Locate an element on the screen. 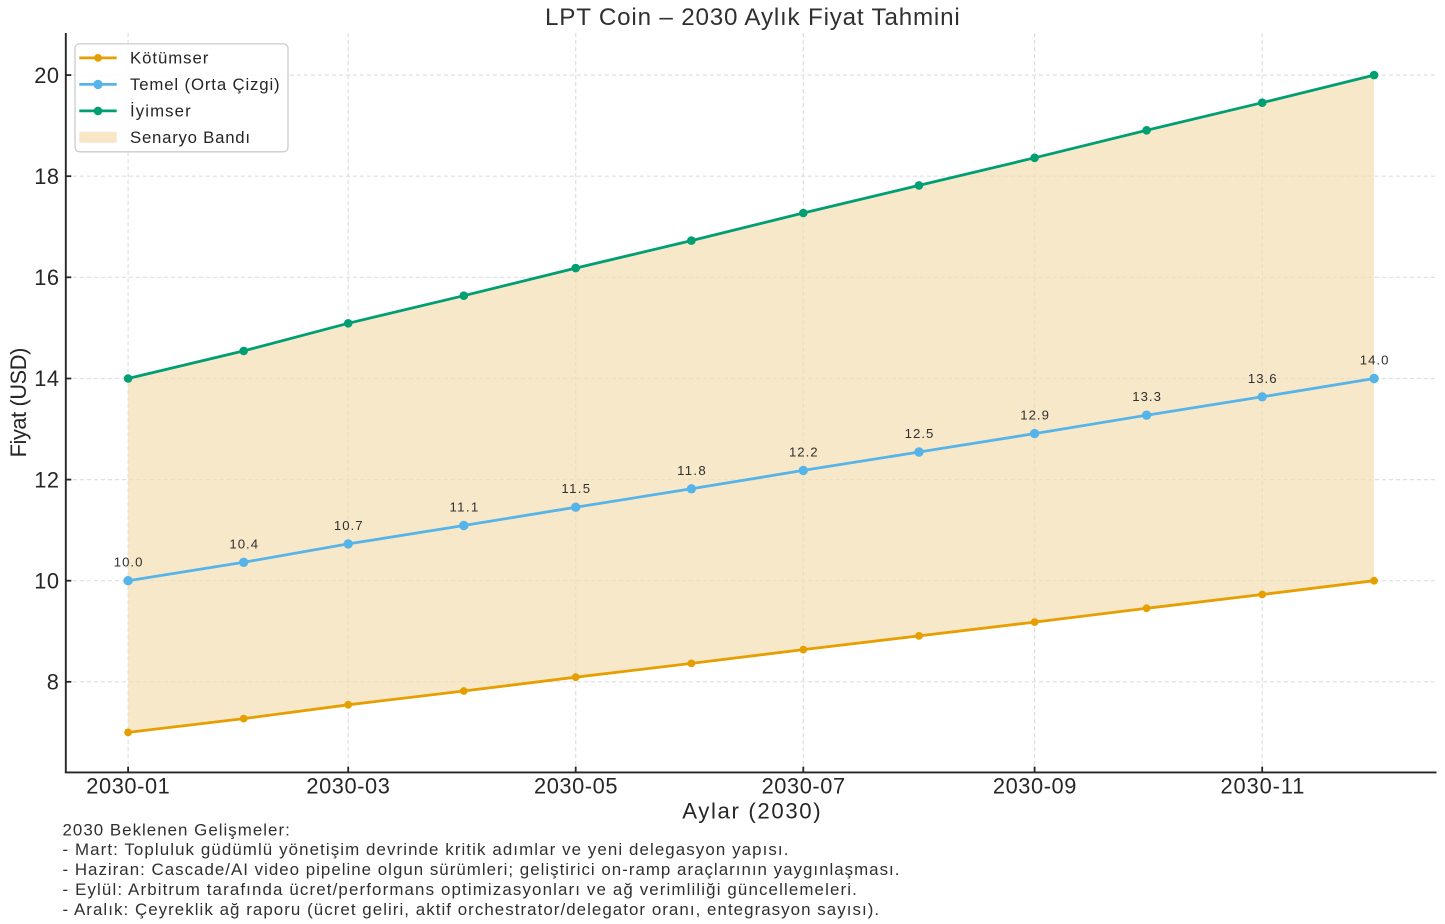 This screenshot has height=924, width=1445. svg-text: İyimser is located at coordinates (161, 111).